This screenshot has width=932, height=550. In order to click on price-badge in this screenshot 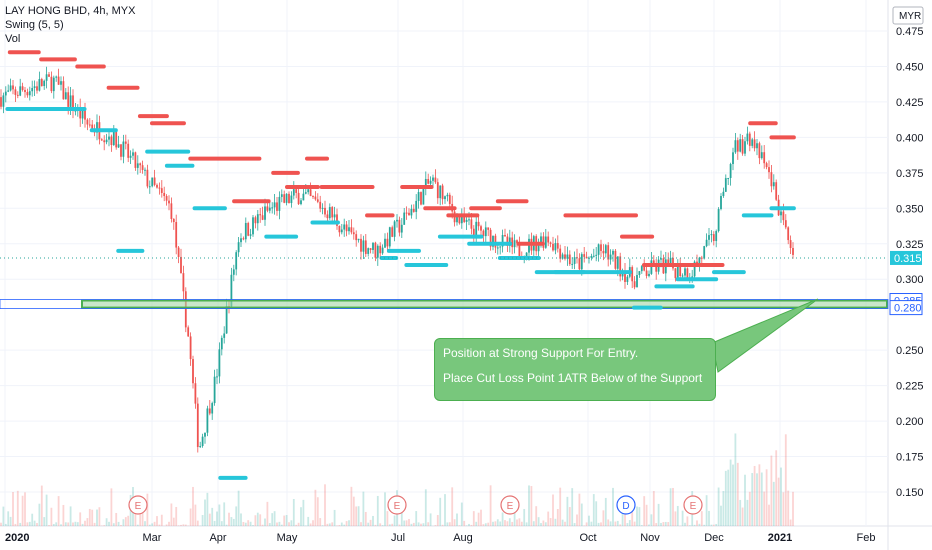, I will do `click(906, 308)`.